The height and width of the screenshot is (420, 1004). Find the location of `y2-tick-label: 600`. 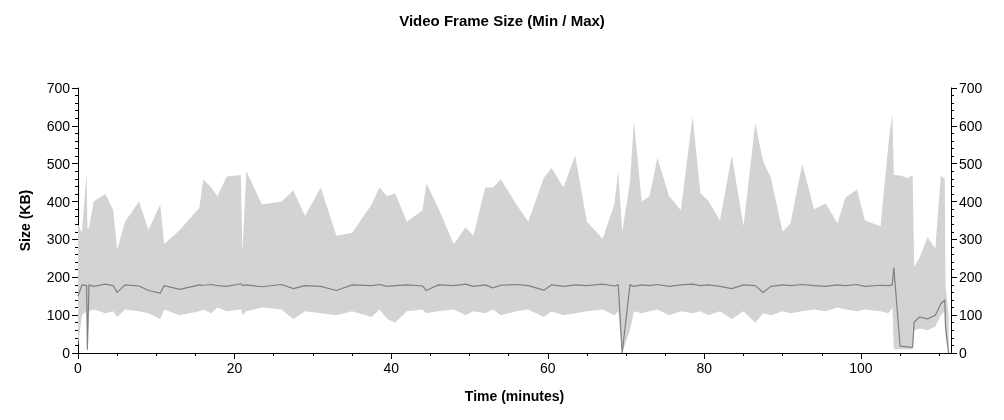

y2-tick-label: 600 is located at coordinates (971, 125).